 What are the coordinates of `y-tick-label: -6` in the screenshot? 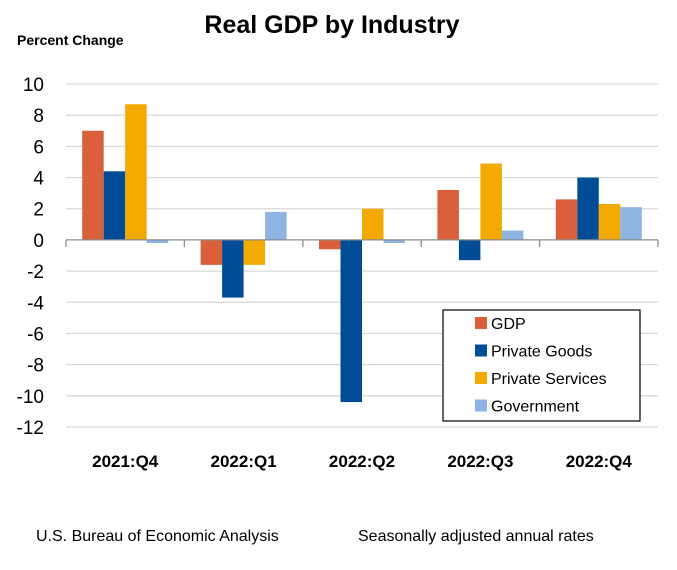 It's located at (35, 334).